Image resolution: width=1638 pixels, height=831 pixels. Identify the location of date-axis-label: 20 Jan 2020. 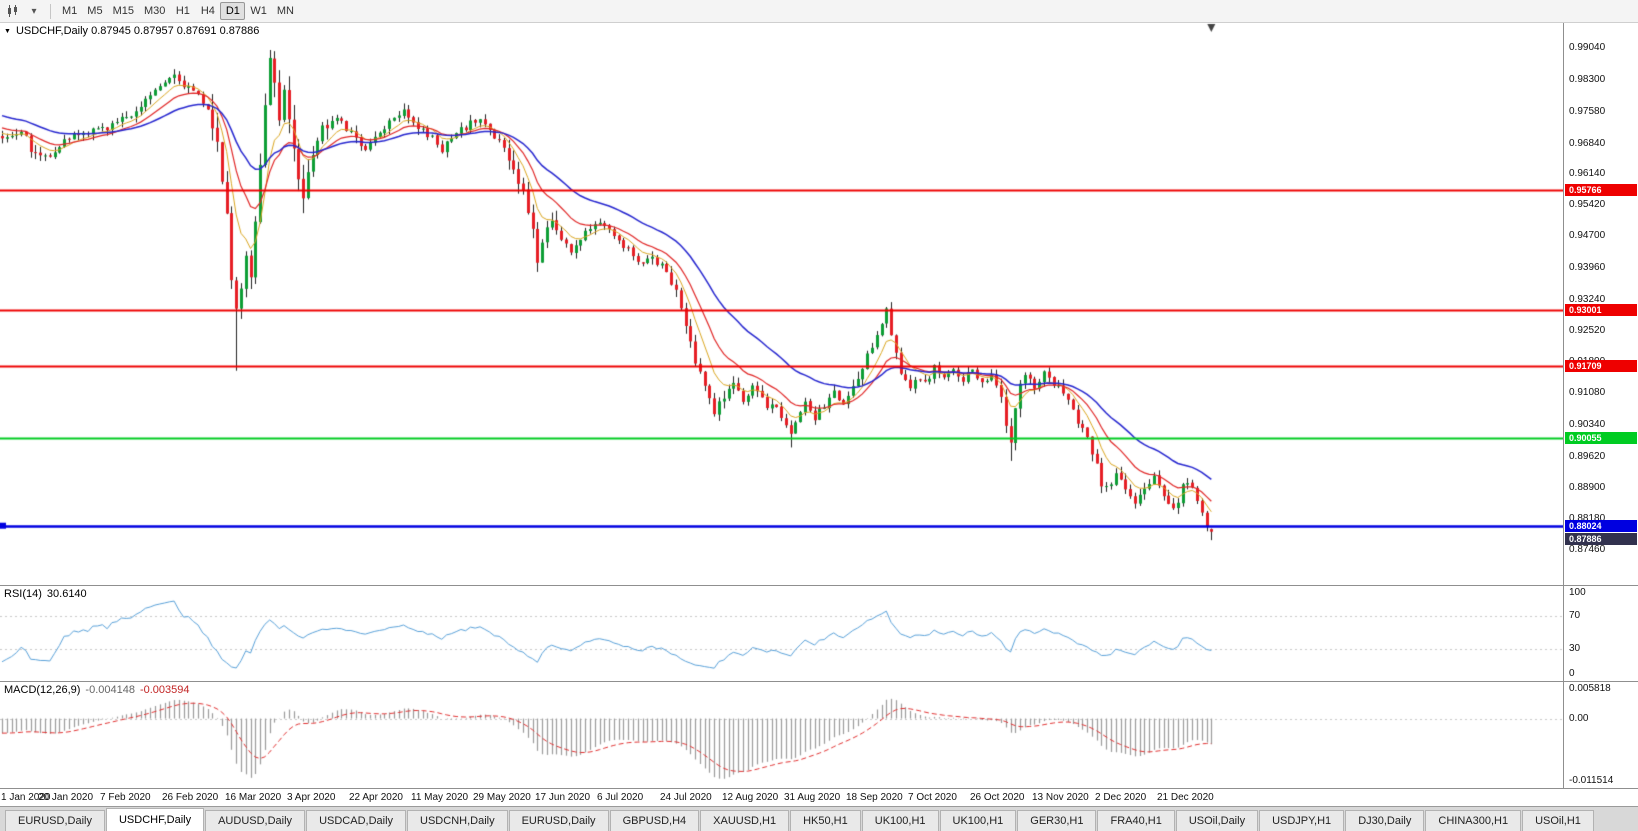
(66, 797).